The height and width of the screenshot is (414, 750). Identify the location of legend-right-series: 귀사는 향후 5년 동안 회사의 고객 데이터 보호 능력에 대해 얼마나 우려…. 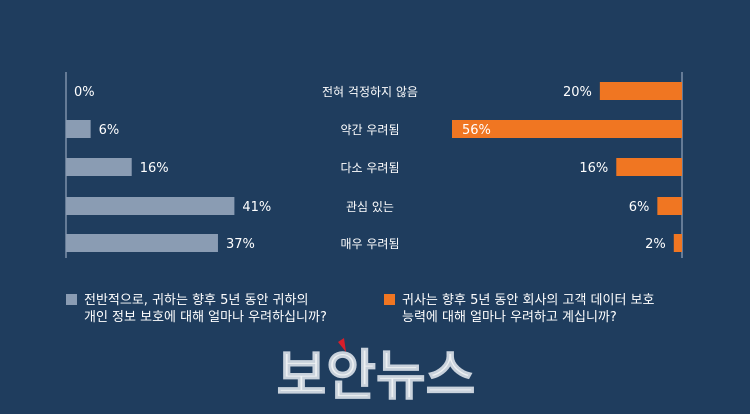
(544, 309).